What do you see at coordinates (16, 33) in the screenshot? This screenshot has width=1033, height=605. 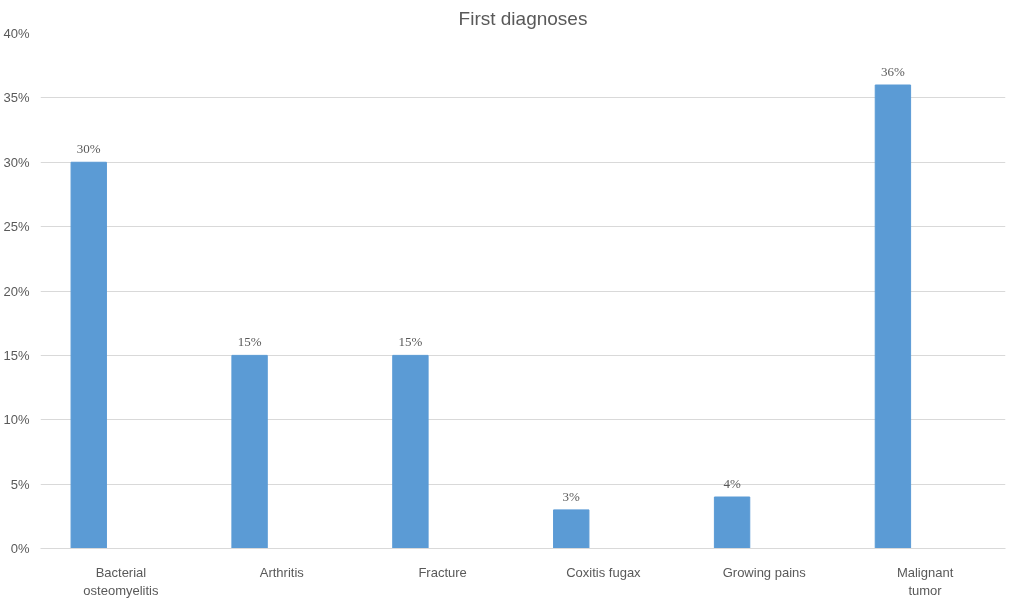 I see `y-tick-label: 40%` at bounding box center [16, 33].